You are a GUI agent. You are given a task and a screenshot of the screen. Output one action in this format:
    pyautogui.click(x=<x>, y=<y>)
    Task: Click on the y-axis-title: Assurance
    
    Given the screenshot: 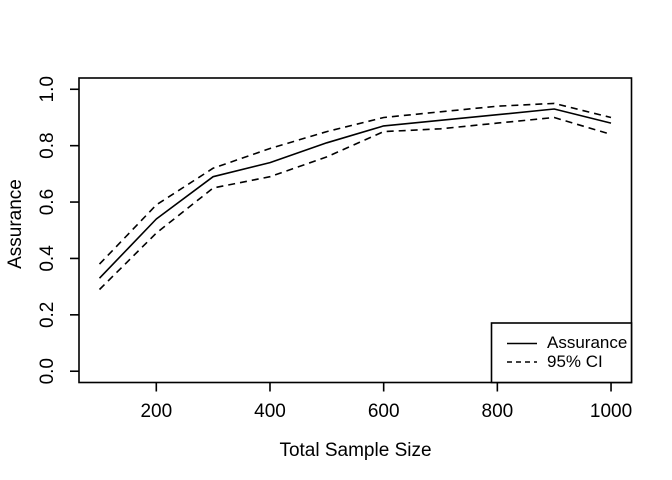 What is the action you would take?
    pyautogui.click(x=15, y=224)
    